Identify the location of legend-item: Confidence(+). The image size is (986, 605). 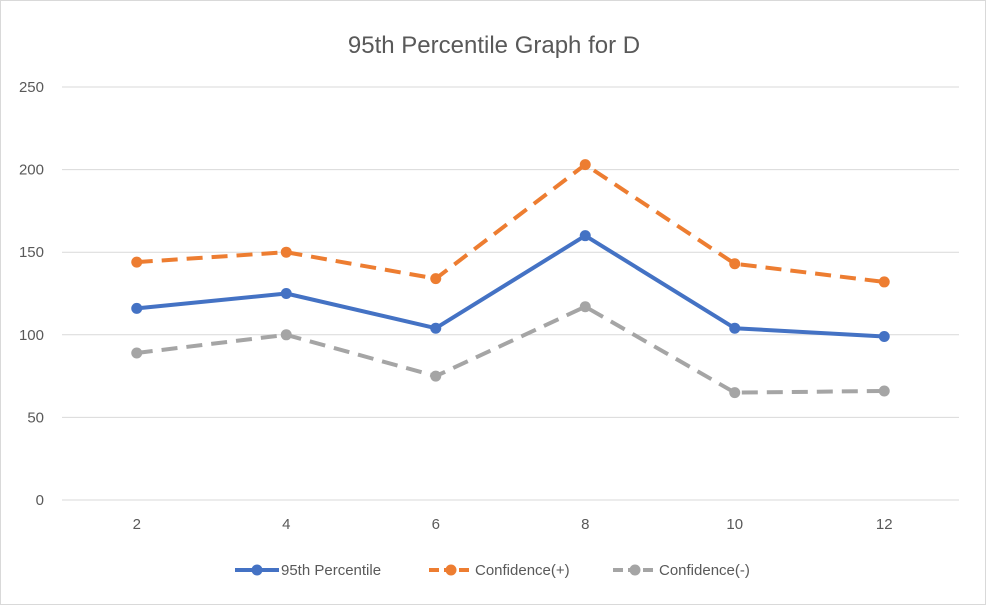
(499, 570).